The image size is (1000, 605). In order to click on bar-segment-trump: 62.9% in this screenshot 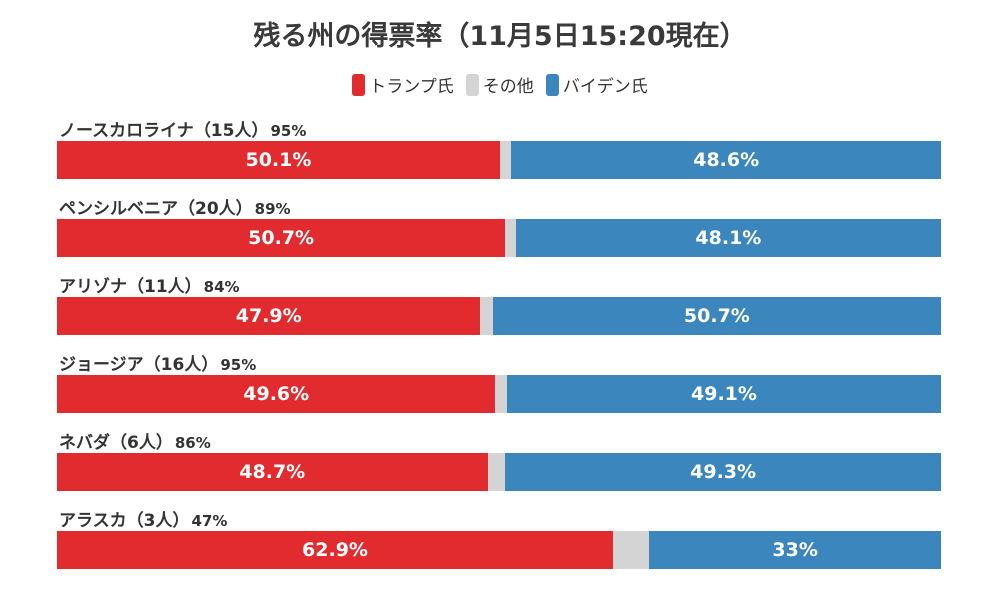, I will do `click(335, 550)`.